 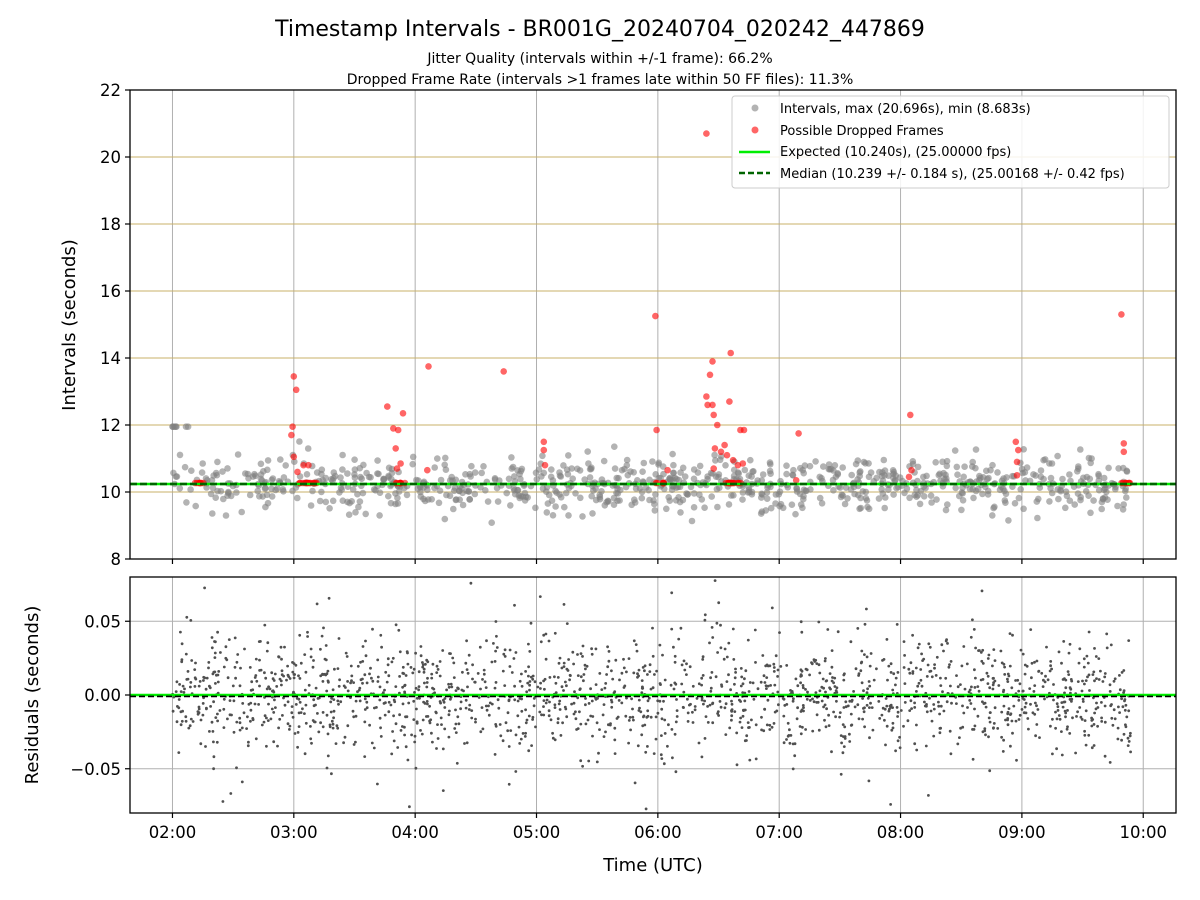 What do you see at coordinates (1022, 832) in the screenshot?
I see `x-tick-label: 09:00` at bounding box center [1022, 832].